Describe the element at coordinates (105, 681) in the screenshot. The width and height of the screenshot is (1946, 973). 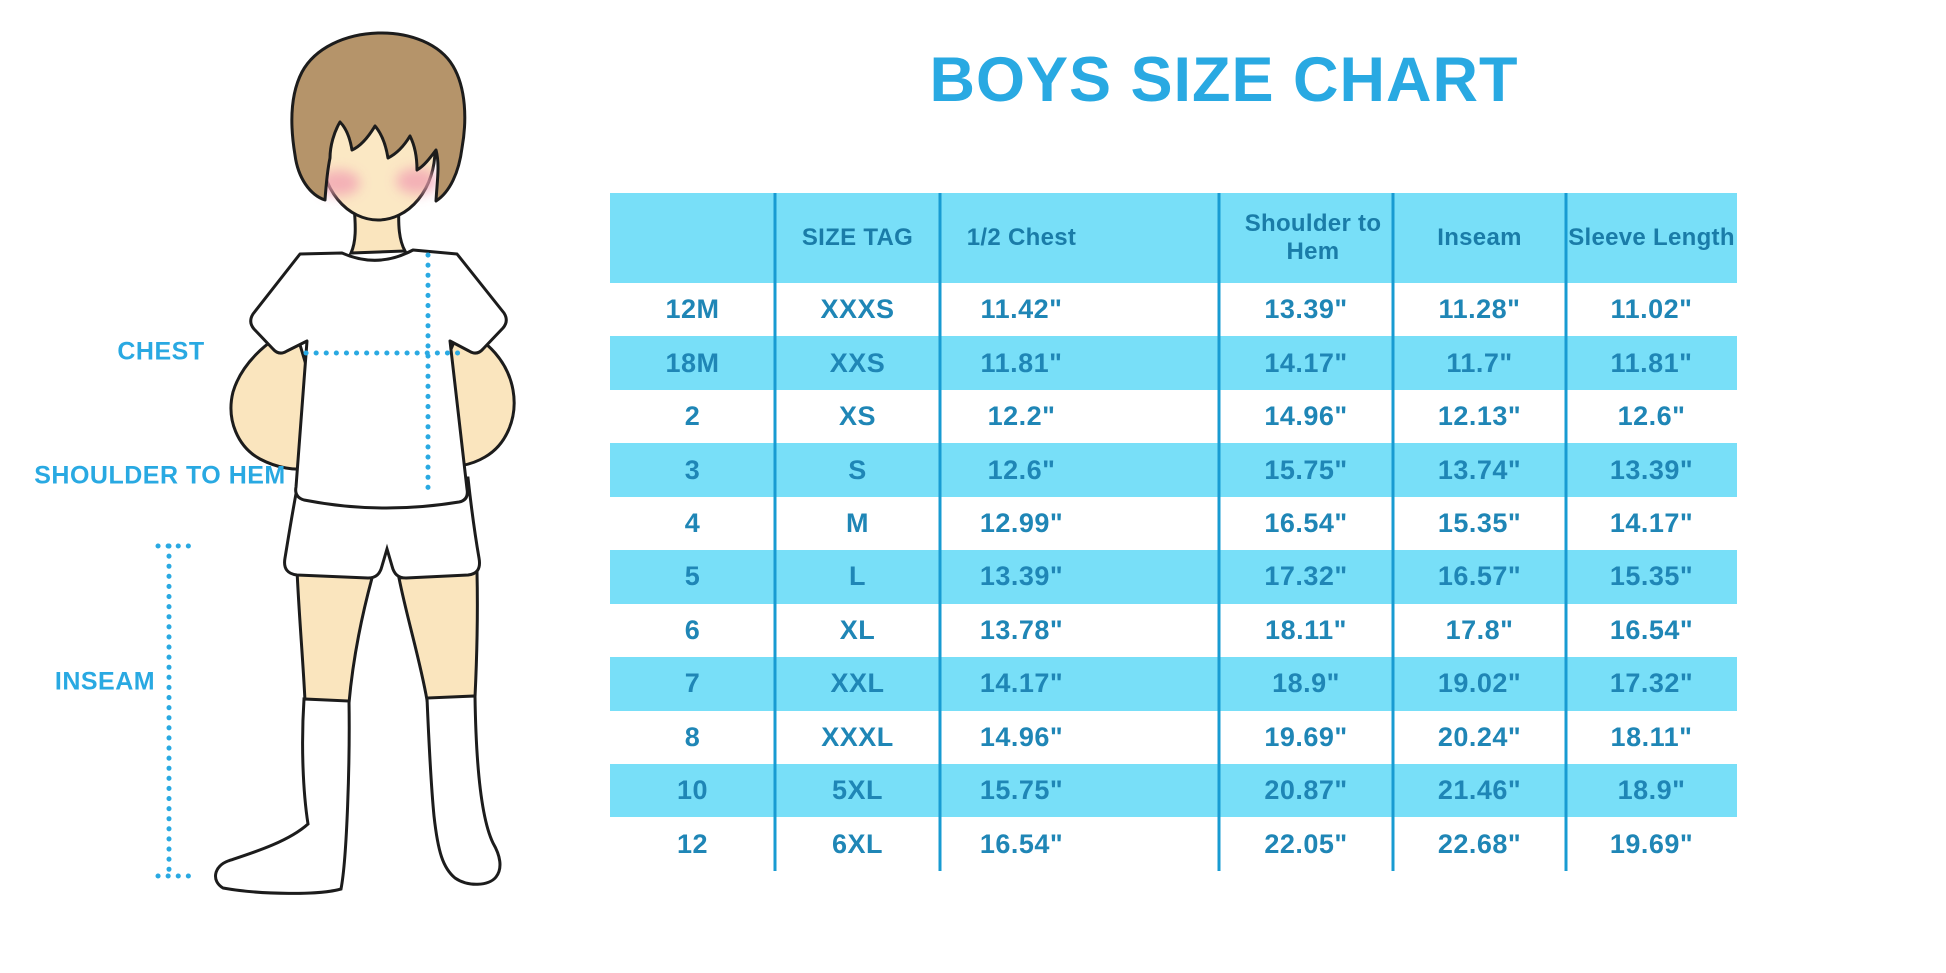
I see `inseam-label: INSEAM` at that location.